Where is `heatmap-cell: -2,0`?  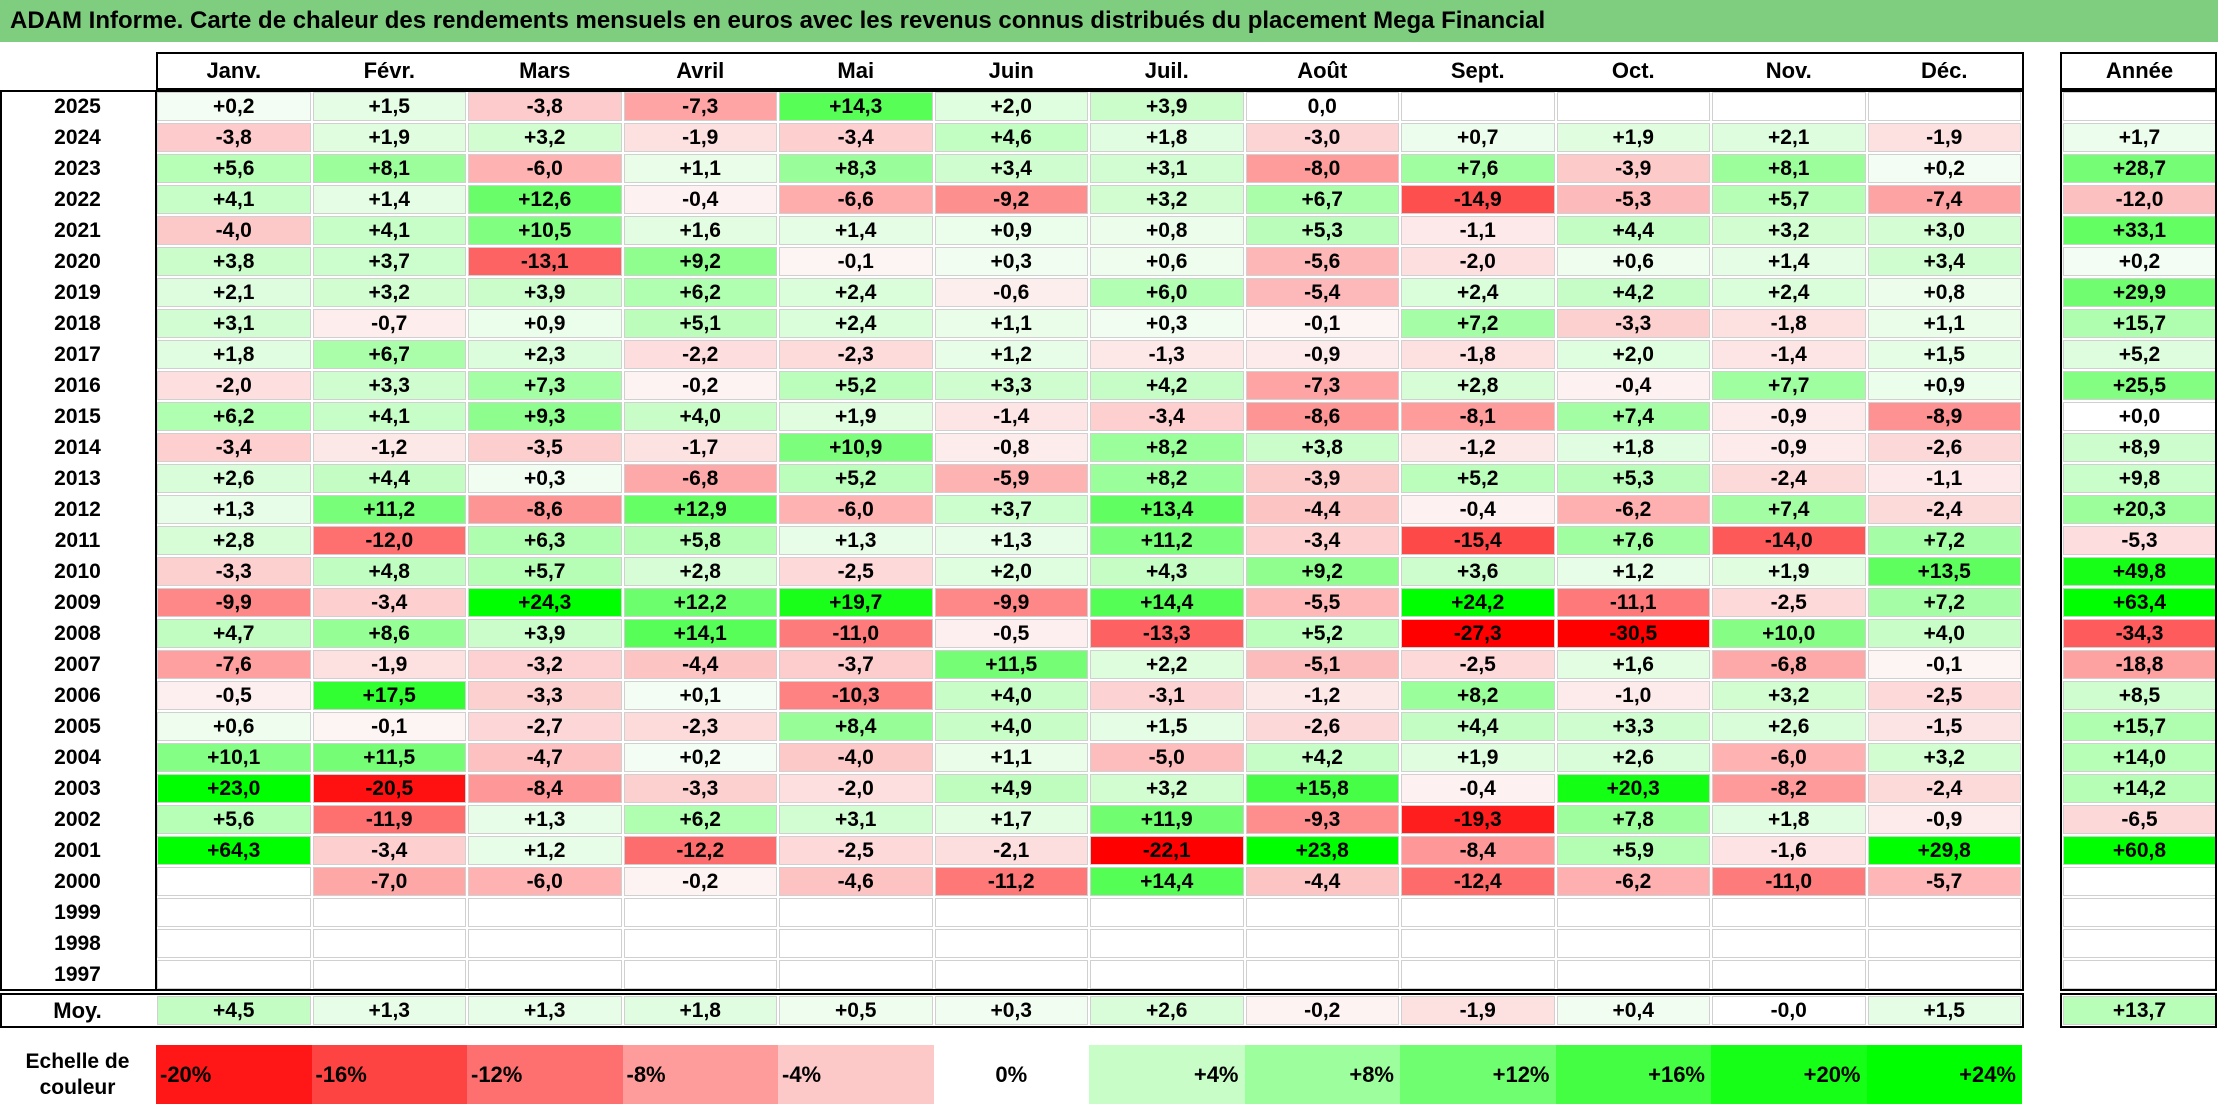 heatmap-cell: -2,0 is located at coordinates (856, 788).